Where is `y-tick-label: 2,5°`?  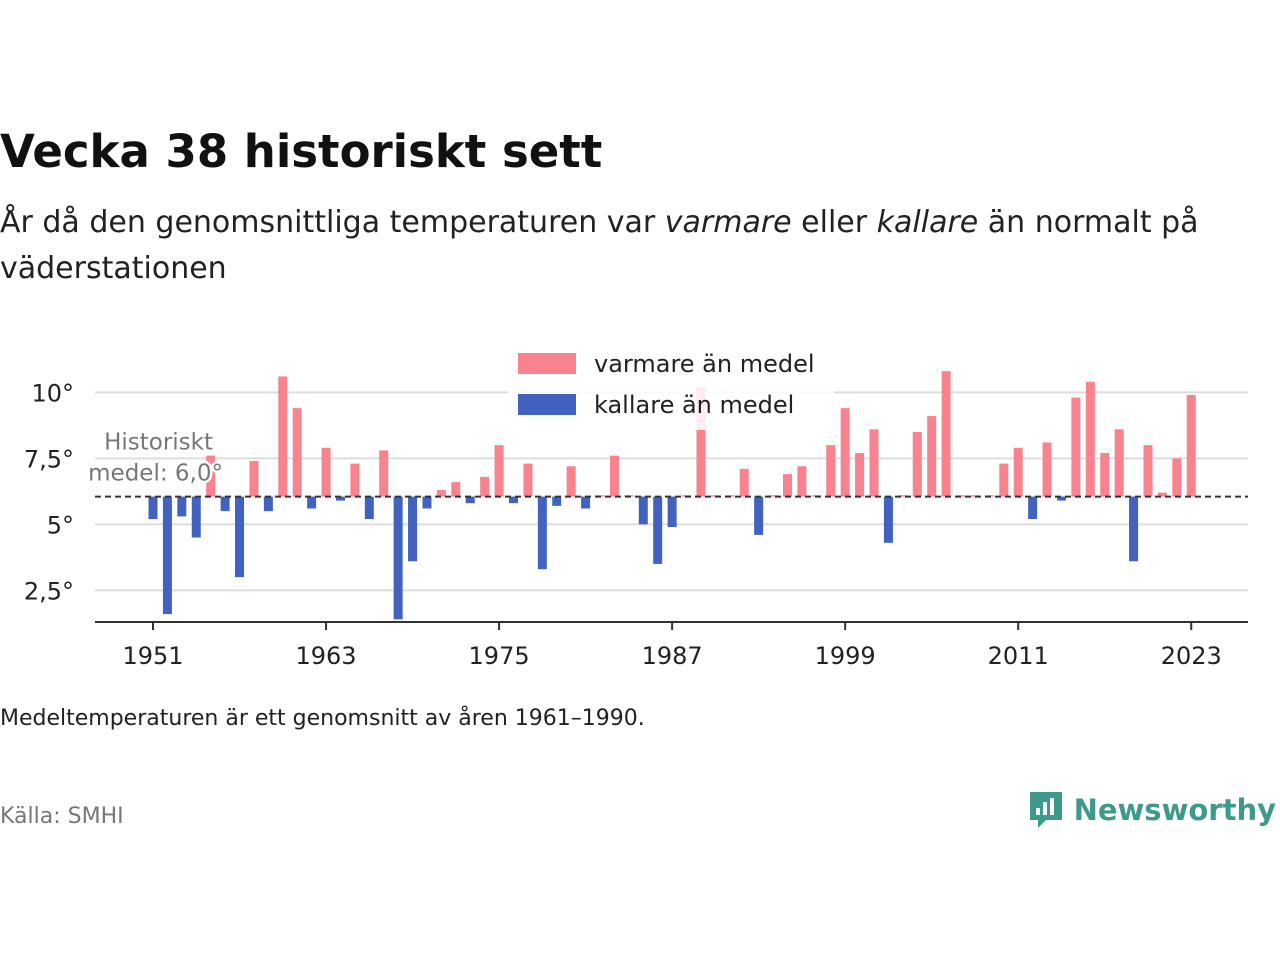
y-tick-label: 2,5° is located at coordinates (49, 591).